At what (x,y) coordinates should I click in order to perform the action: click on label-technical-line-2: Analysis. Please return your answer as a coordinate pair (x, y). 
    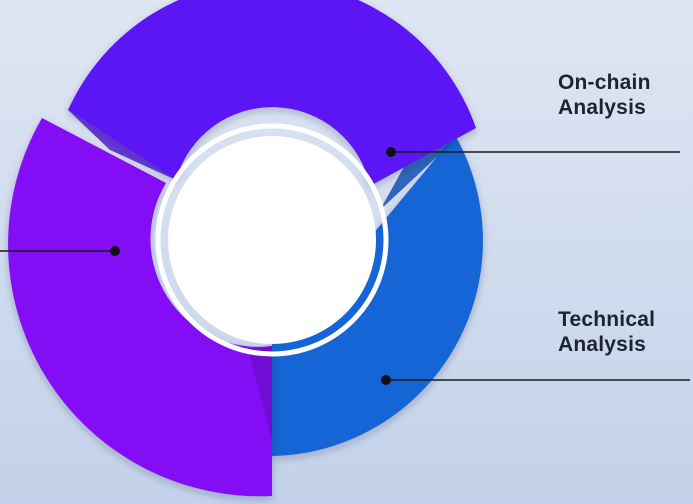
    Looking at the image, I should click on (602, 344).